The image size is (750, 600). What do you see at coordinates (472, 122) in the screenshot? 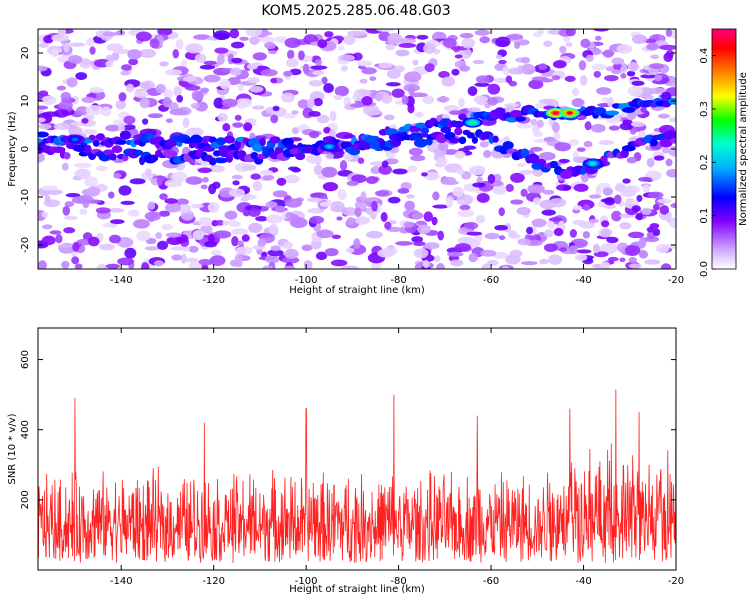
I see `peak-cell` at bounding box center [472, 122].